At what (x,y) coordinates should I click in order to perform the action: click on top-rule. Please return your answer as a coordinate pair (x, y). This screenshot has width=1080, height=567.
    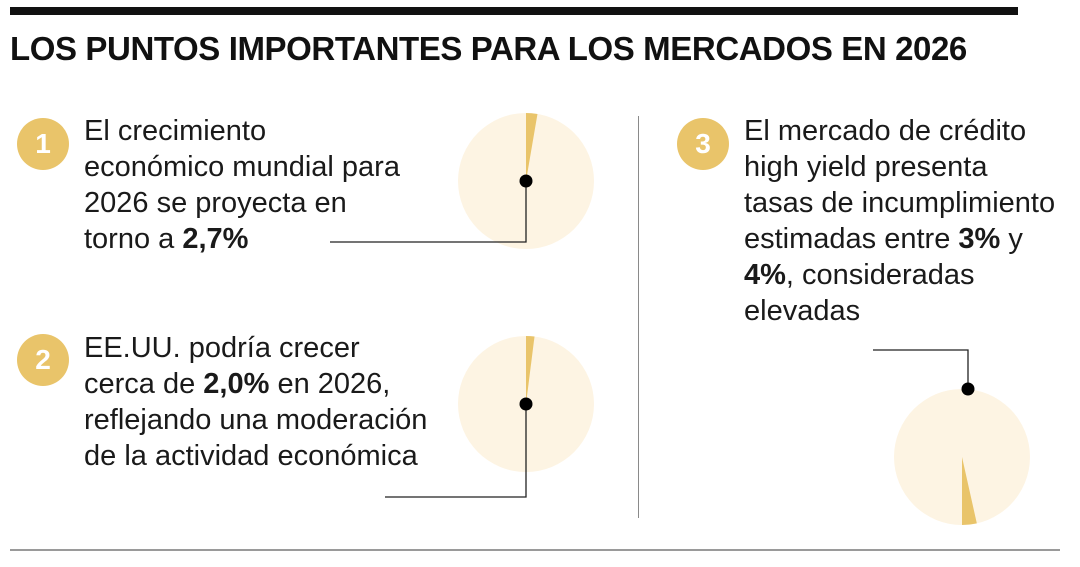
    Looking at the image, I should click on (514, 11).